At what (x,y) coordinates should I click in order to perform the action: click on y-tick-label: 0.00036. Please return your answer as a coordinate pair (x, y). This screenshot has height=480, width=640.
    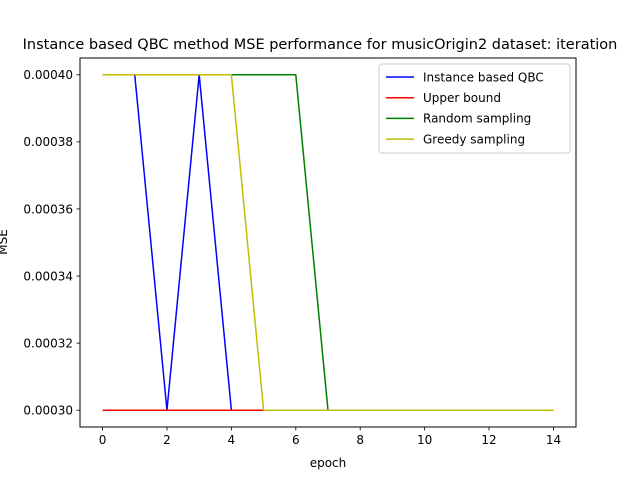
    Looking at the image, I should click on (48, 209).